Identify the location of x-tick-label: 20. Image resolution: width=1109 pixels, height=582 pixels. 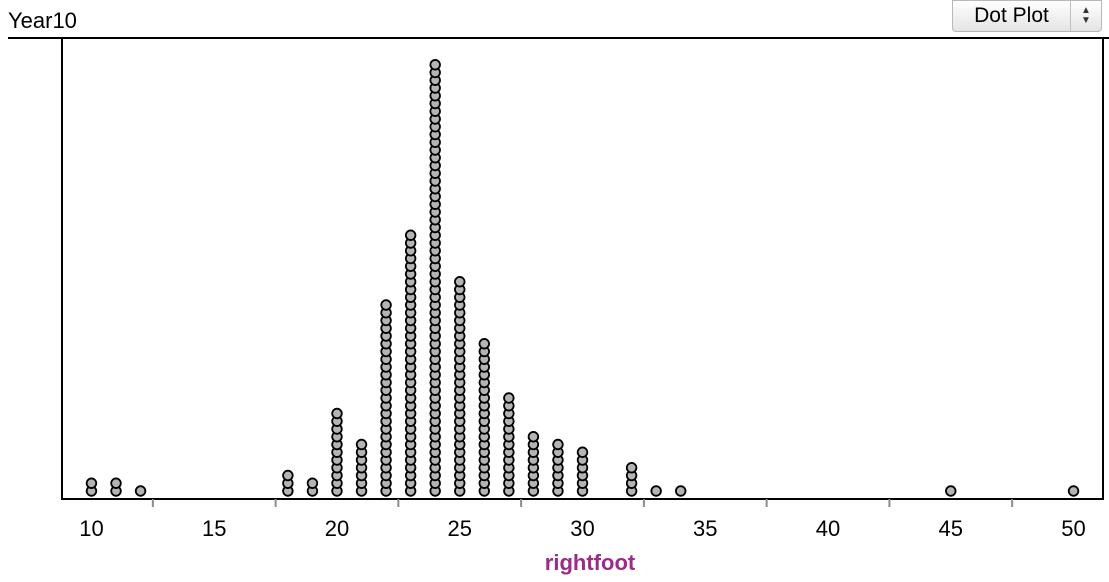
(337, 528).